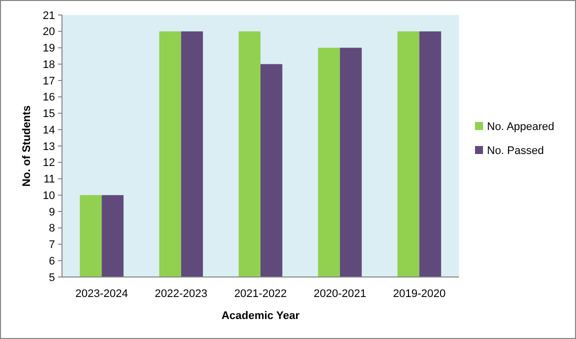 This screenshot has height=339, width=576. Describe the element at coordinates (51, 278) in the screenshot. I see `y-tick-label: 5` at that location.